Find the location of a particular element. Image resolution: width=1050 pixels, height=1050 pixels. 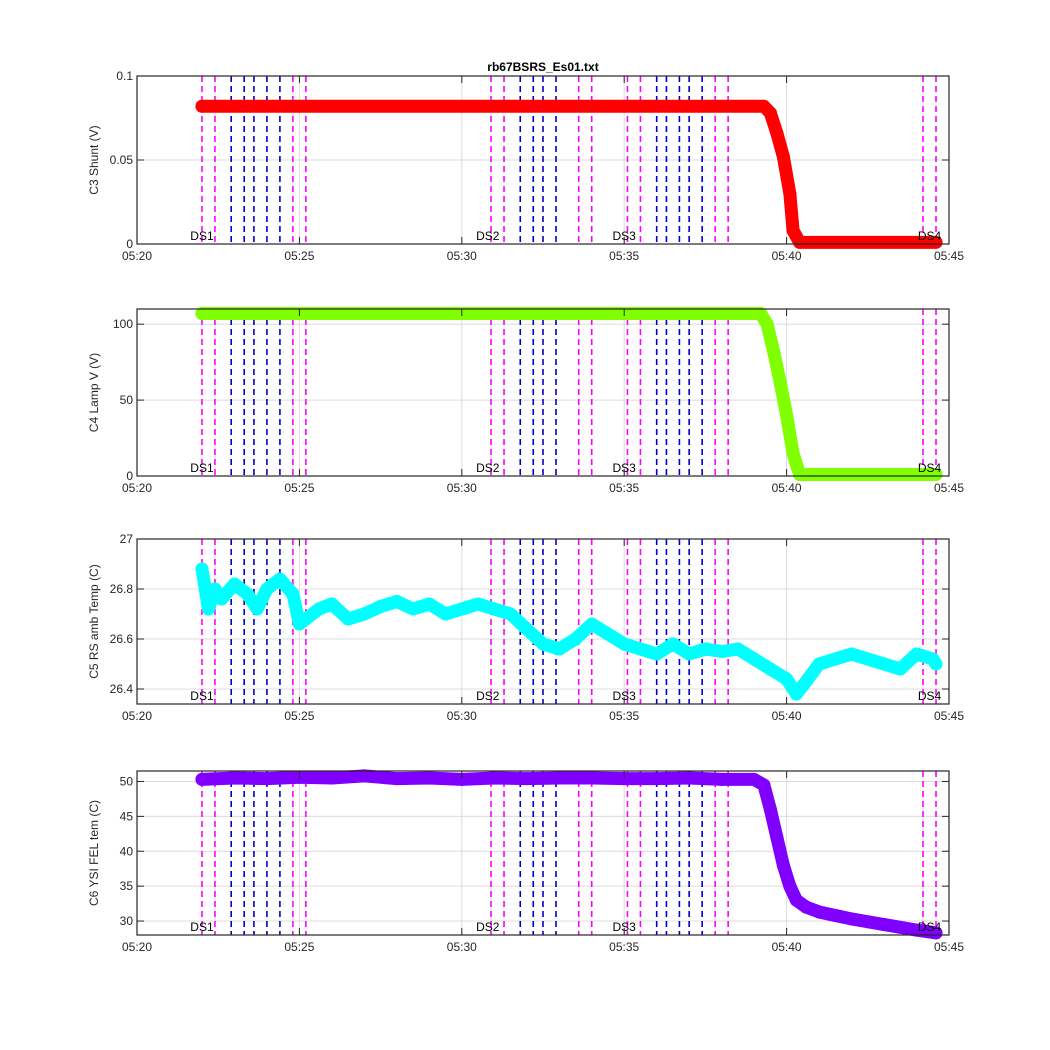

y-tick-label: 100 is located at coordinates (123, 324).